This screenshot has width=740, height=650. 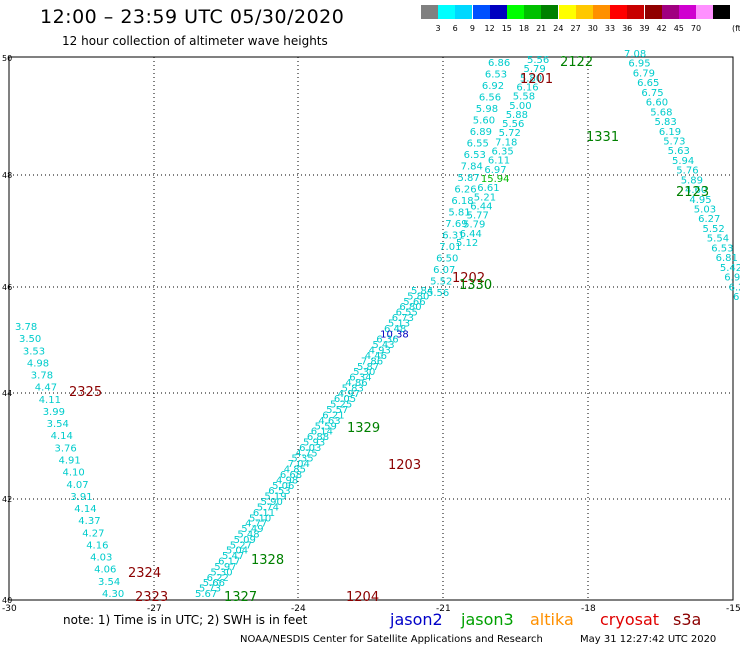 What do you see at coordinates (192, 17) in the screenshot?
I see `map-title: 12:00 – 23:59 UTC 05/30/2020` at bounding box center [192, 17].